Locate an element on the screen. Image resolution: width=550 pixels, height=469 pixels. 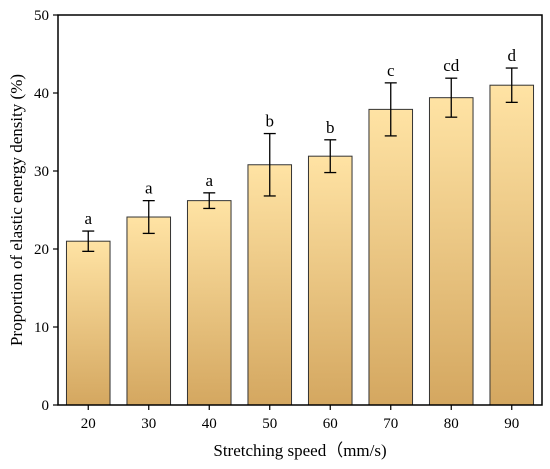
y-tick-label: 40 is located at coordinates (41, 94).